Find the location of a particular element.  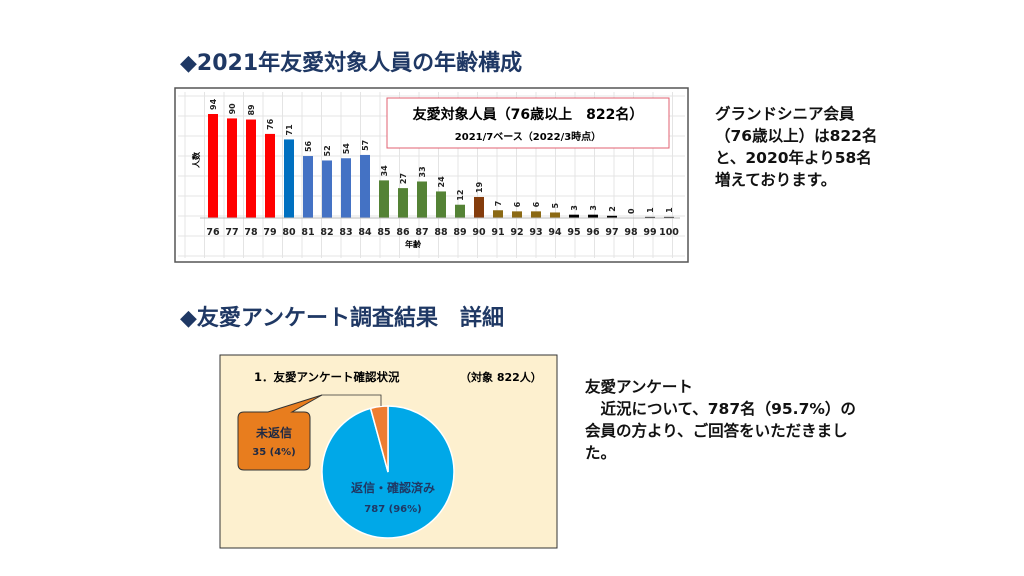

data-label: 76 is located at coordinates (270, 124).